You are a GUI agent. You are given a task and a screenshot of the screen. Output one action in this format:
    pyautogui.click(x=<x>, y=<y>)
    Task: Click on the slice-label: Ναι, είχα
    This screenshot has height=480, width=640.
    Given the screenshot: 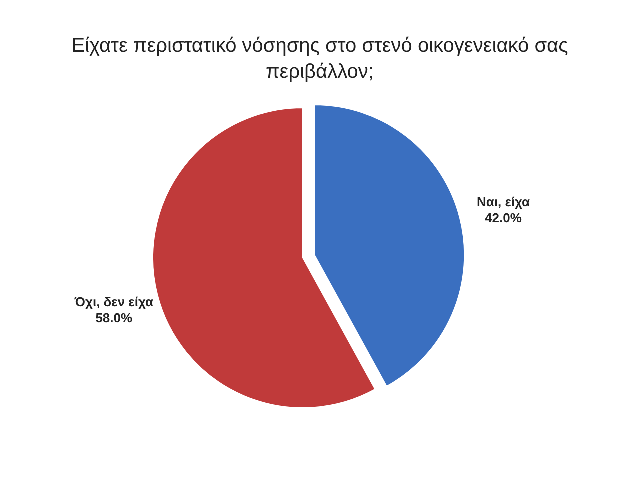 What is the action you would take?
    pyautogui.click(x=503, y=202)
    